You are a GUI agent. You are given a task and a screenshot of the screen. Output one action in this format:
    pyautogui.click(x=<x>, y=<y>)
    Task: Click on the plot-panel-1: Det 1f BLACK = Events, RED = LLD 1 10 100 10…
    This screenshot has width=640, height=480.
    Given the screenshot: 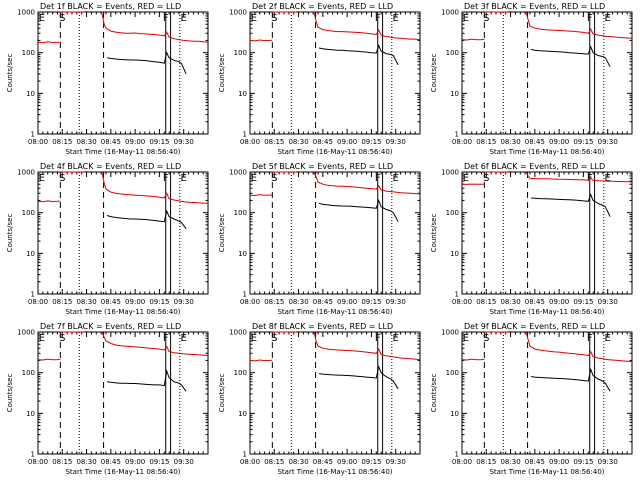 What is the action you would take?
    pyautogui.click(x=107, y=79)
    